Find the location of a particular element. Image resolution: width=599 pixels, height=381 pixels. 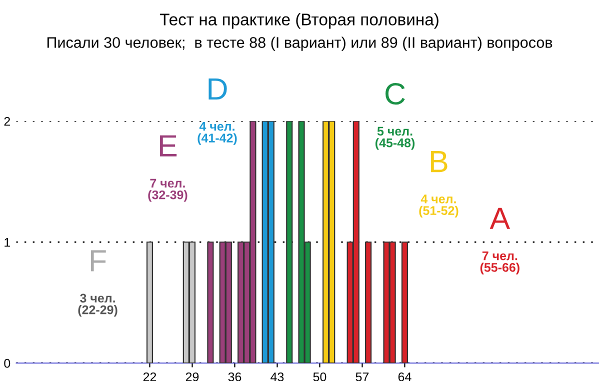

annotation: 5 чел. (45-48) is located at coordinates (395, 138).